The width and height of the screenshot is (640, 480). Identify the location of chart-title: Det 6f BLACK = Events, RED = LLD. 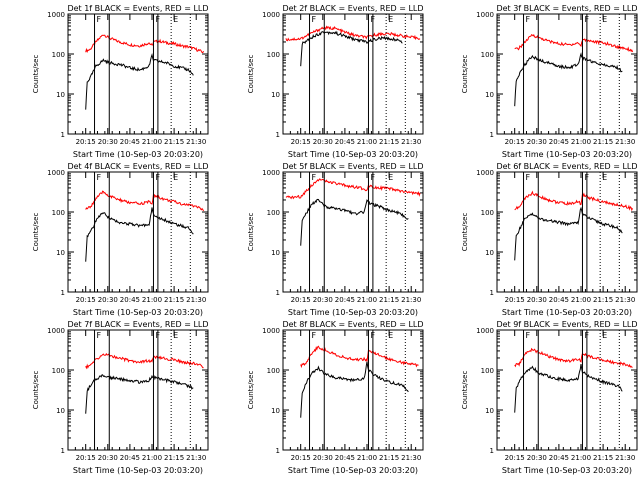
(566, 166).